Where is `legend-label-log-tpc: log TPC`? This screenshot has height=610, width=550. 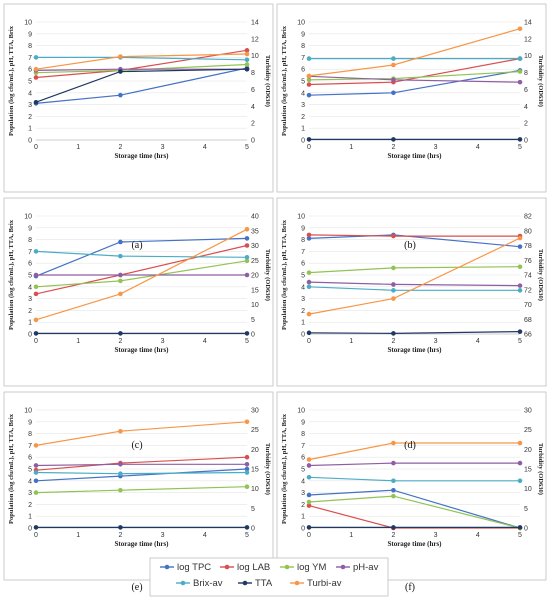 legend-label-log-tpc: log TPC is located at coordinates (194, 567).